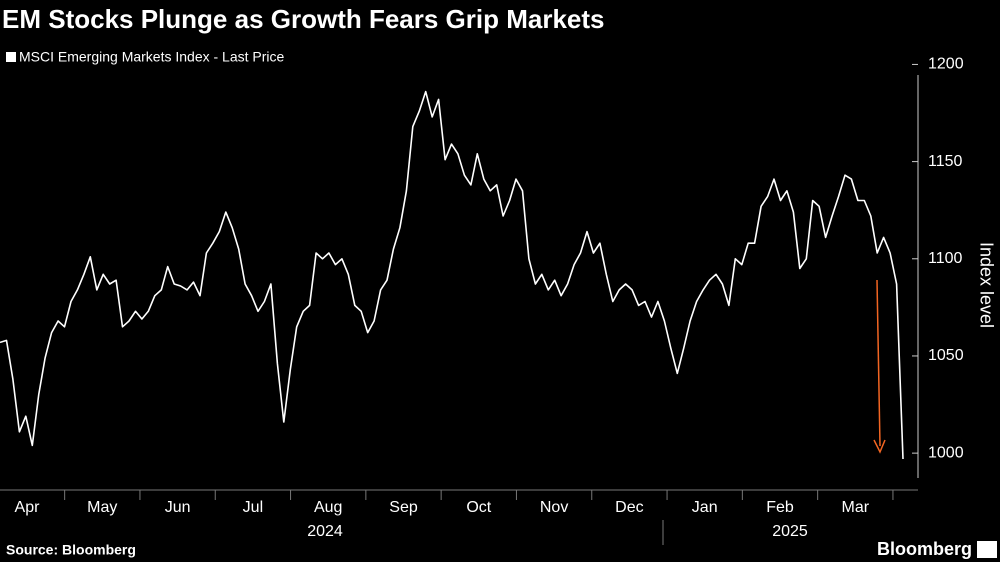 Image resolution: width=1000 pixels, height=562 pixels. I want to click on x-tick-label: Mar, so click(856, 507).